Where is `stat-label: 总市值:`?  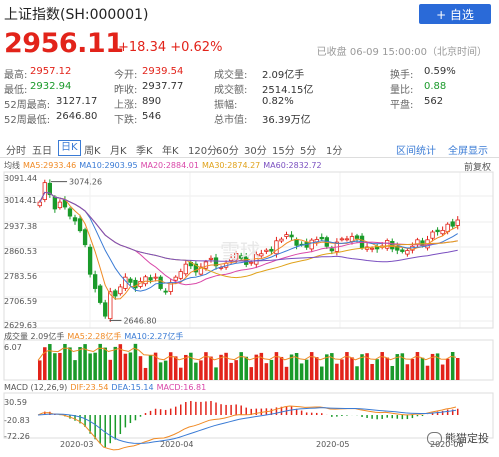 stat-label: 总市值: is located at coordinates (231, 120).